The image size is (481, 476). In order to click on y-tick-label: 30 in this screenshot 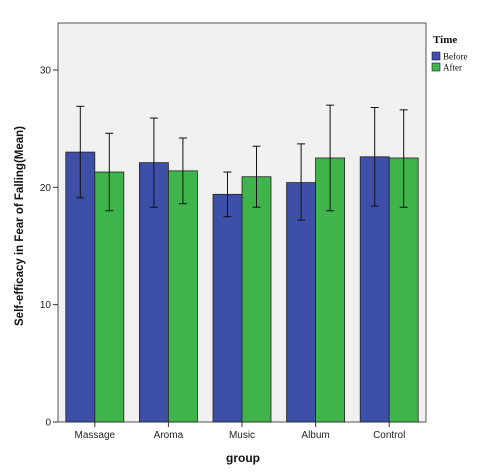, I will do `click(46, 70)`.